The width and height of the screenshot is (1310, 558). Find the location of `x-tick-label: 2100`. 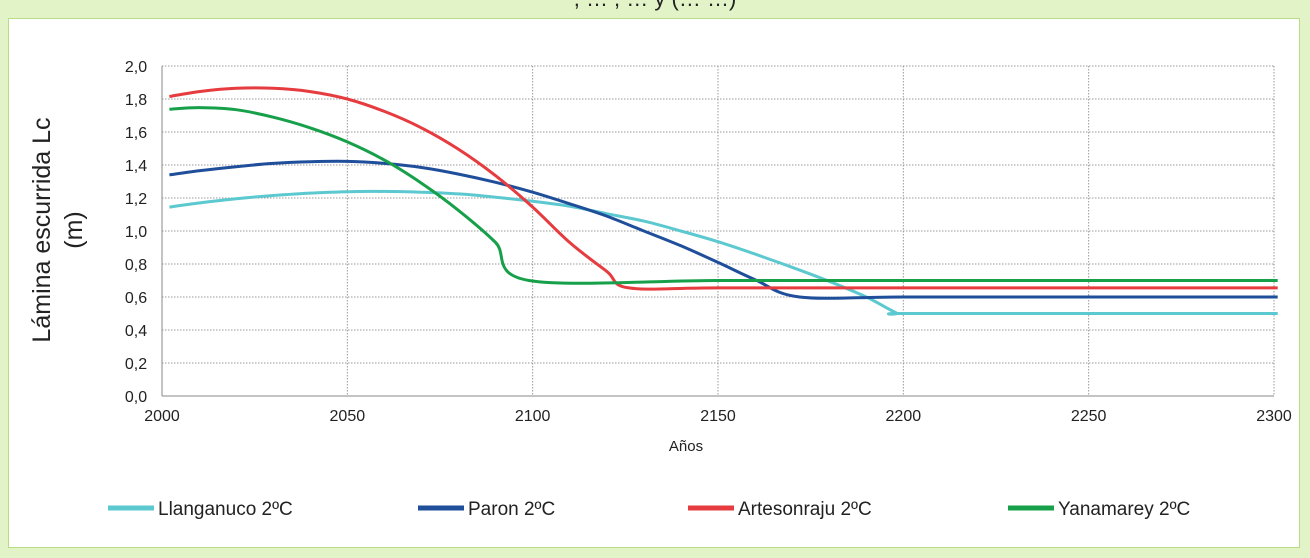

x-tick-label: 2100 is located at coordinates (533, 416).